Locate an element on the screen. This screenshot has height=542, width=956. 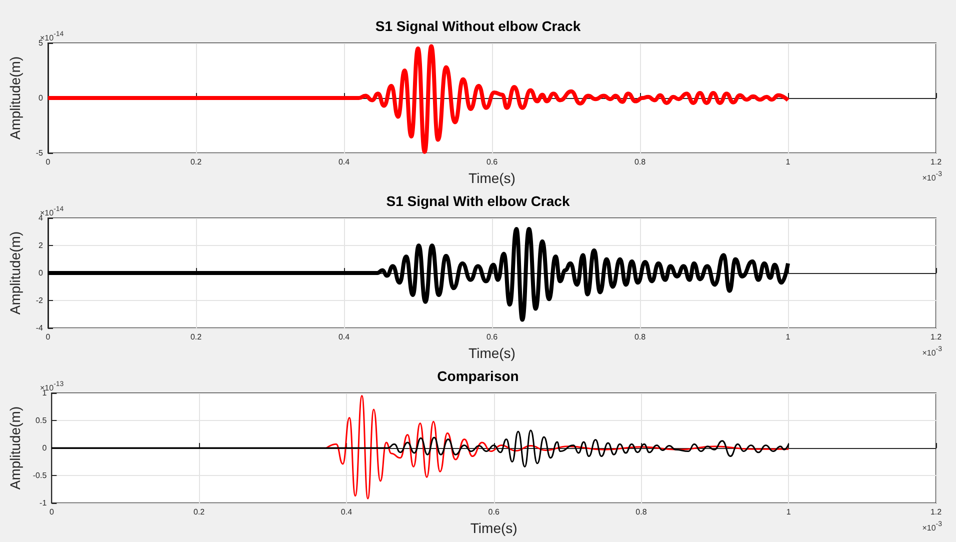
y-tick-label: -5 is located at coordinates (40, 153).